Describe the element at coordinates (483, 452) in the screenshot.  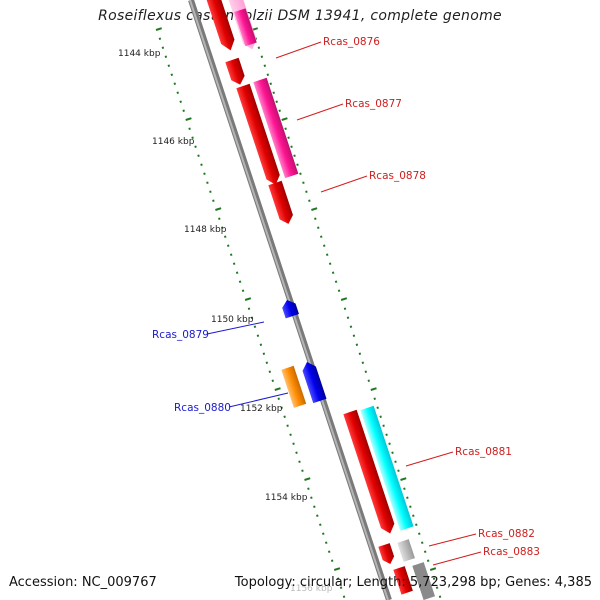
I see `gene-label-rcas-0881: Rcas_0881` at that location.